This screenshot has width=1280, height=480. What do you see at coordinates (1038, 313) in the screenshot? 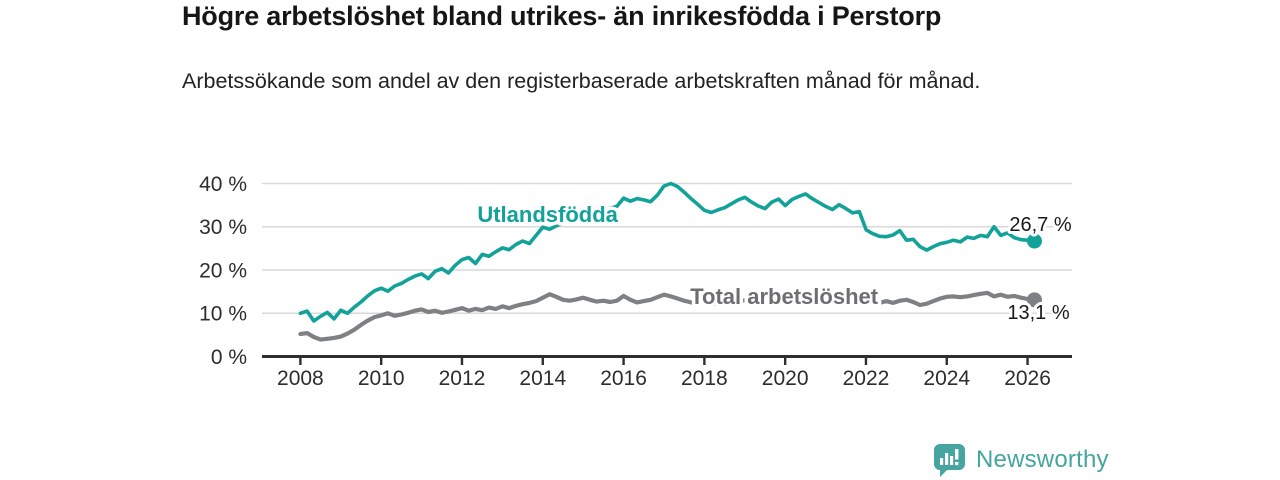
I see `end-value-label-total-arbetsloshet: 13,1 %` at bounding box center [1038, 313].